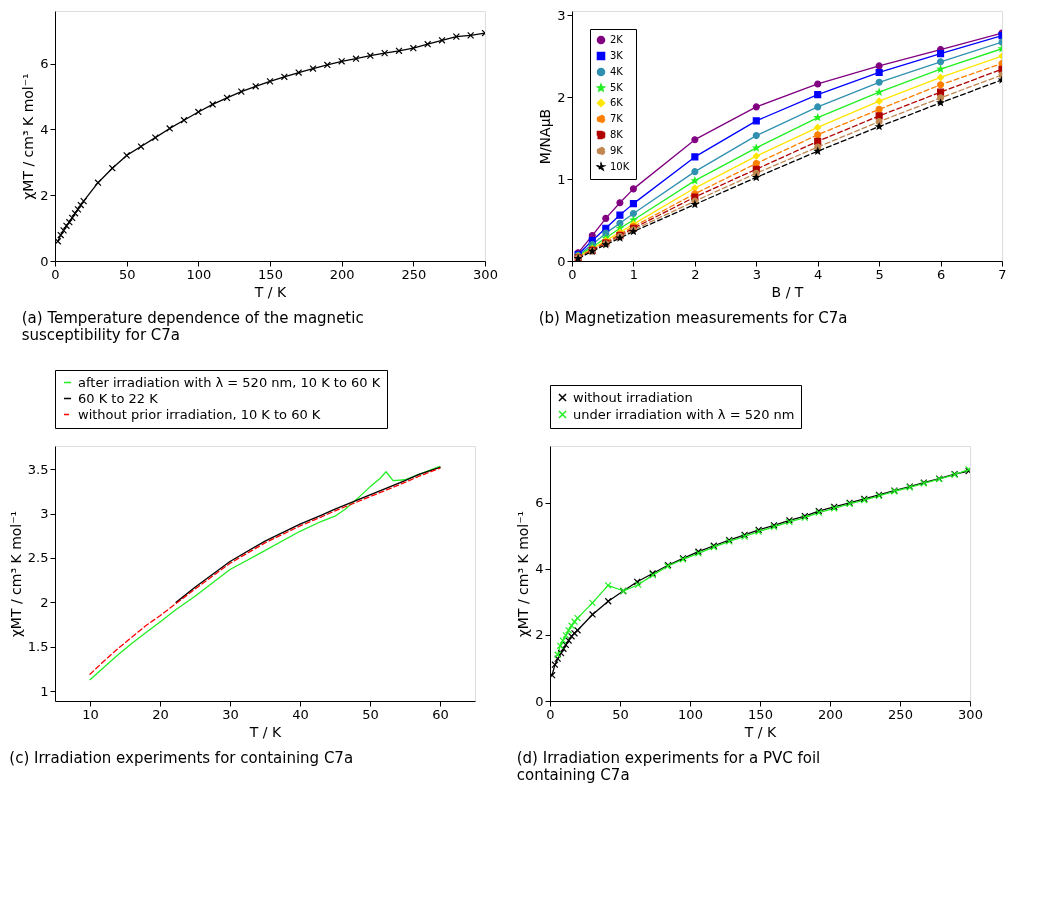 Image resolution: width=1053 pixels, height=908 pixels. Describe the element at coordinates (668, 766) in the screenshot. I see `text: (d) Irradiation experiments for a PVC foil containing C7a` at that location.